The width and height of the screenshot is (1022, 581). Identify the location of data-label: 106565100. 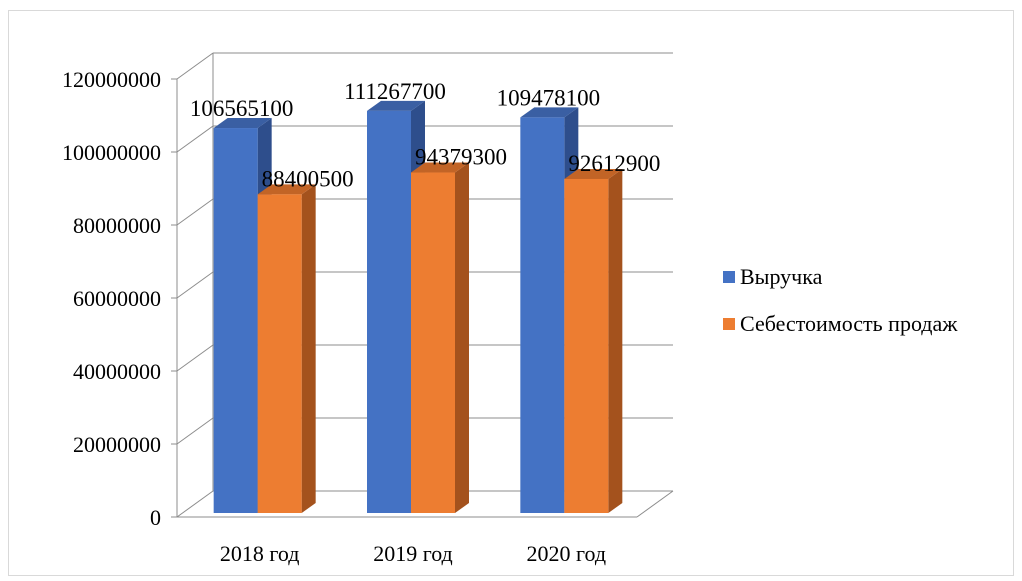
(242, 108).